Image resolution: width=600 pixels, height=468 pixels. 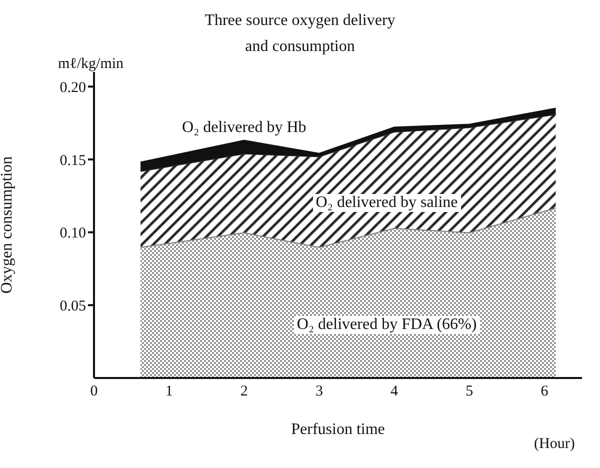 I want to click on series-label: O₂ delivered by FDA (66%), so click(x=387, y=325).